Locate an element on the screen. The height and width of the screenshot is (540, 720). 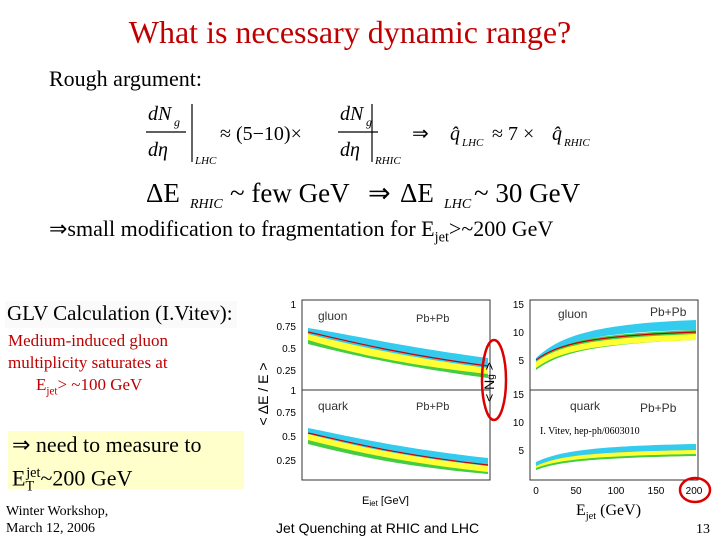
left-xlabel: Ejet [GeV] is located at coordinates (385, 500).